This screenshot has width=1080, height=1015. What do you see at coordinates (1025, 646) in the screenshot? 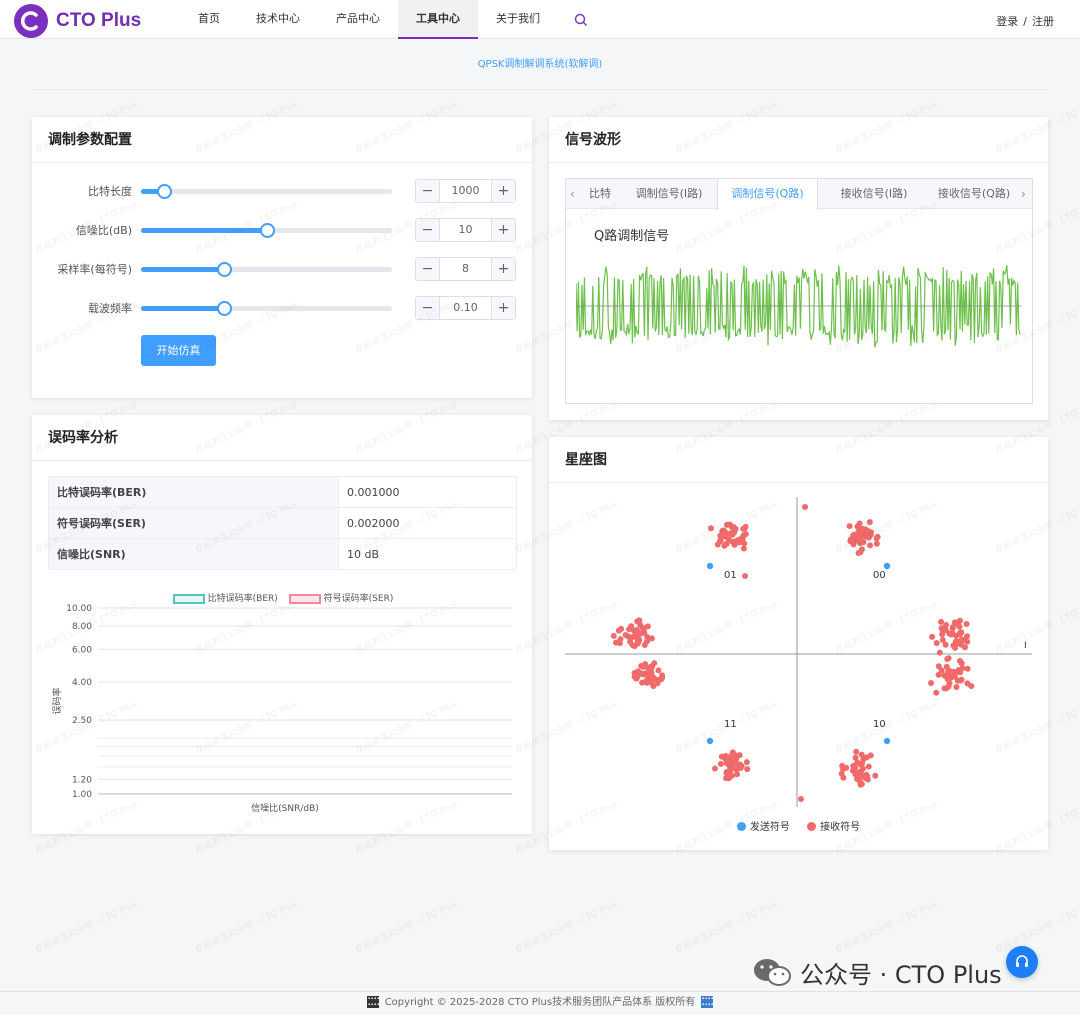
I see `axis-label-i: I` at bounding box center [1025, 646].